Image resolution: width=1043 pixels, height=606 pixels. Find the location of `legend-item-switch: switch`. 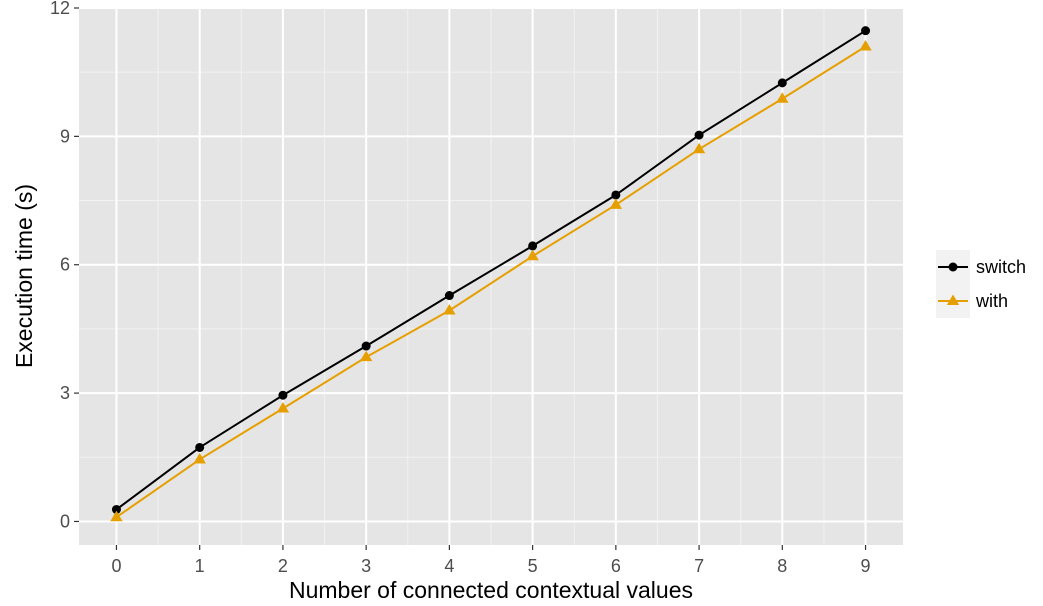

legend-item-switch: switch is located at coordinates (981, 267).